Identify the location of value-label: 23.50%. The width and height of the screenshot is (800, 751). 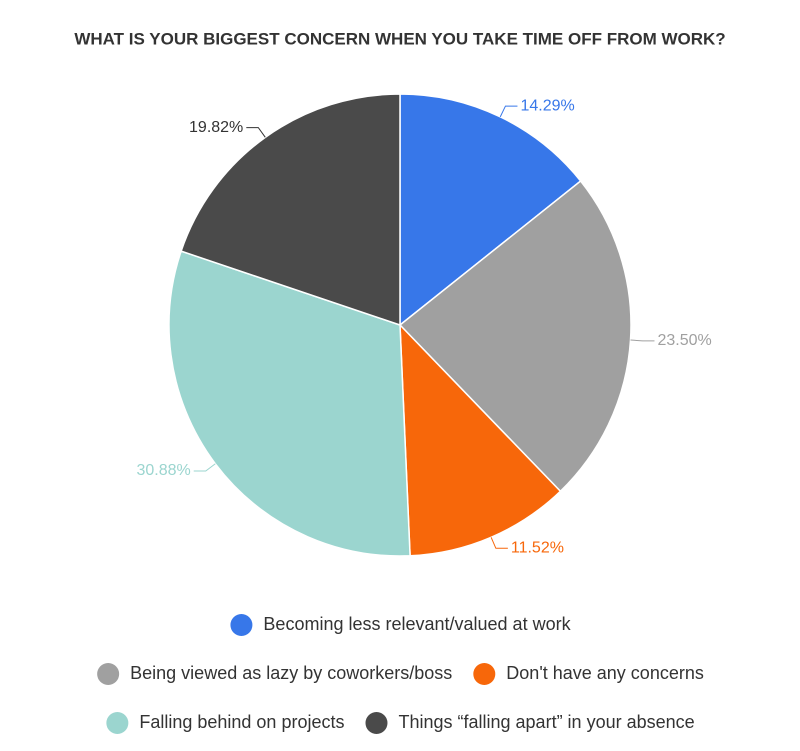
(684, 340).